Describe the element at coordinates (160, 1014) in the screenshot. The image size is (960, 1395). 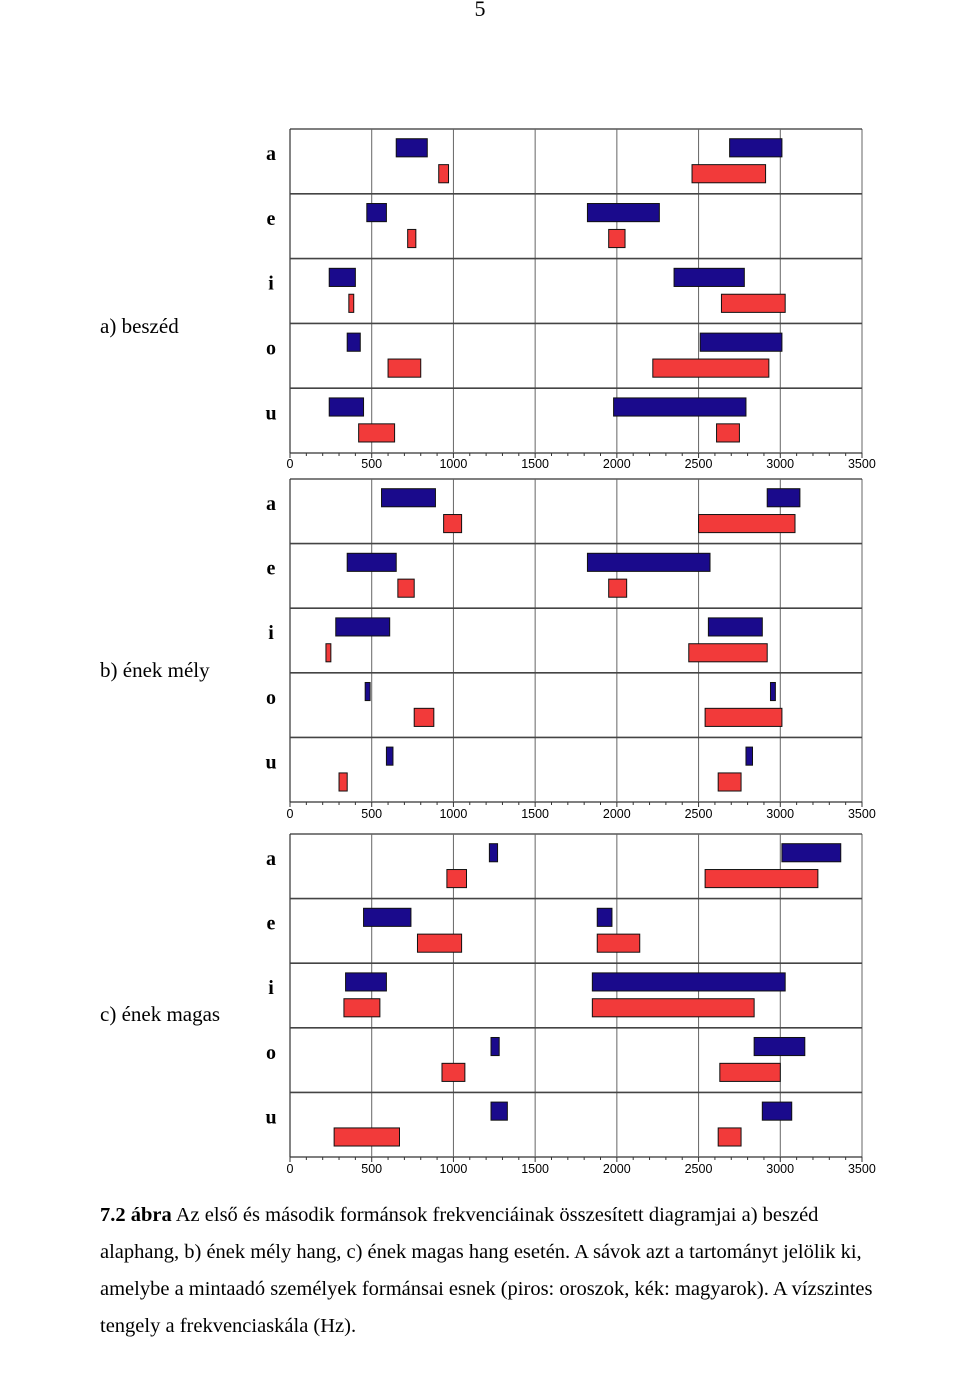
I see `panel-label-enek-magas: c) ének magas` at that location.